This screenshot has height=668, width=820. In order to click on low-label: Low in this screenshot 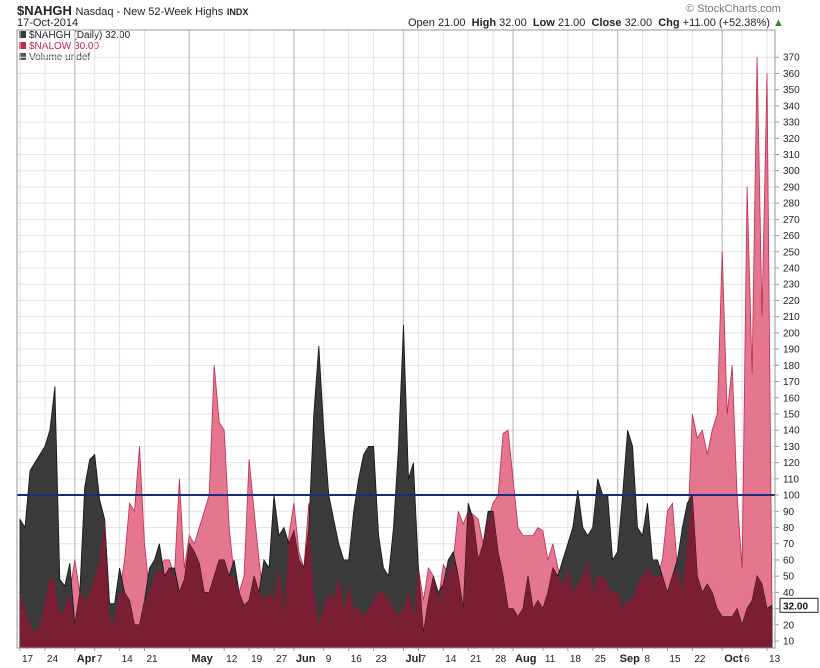, I will do `click(543, 23)`.